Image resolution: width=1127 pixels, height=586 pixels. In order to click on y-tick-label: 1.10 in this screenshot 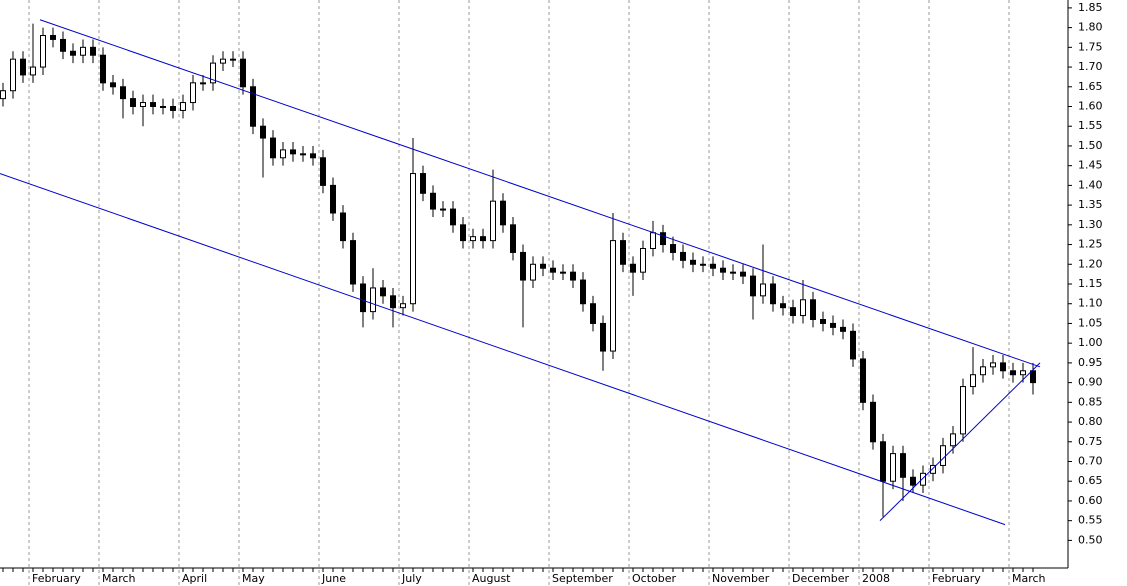, I will do `click(1090, 303)`.